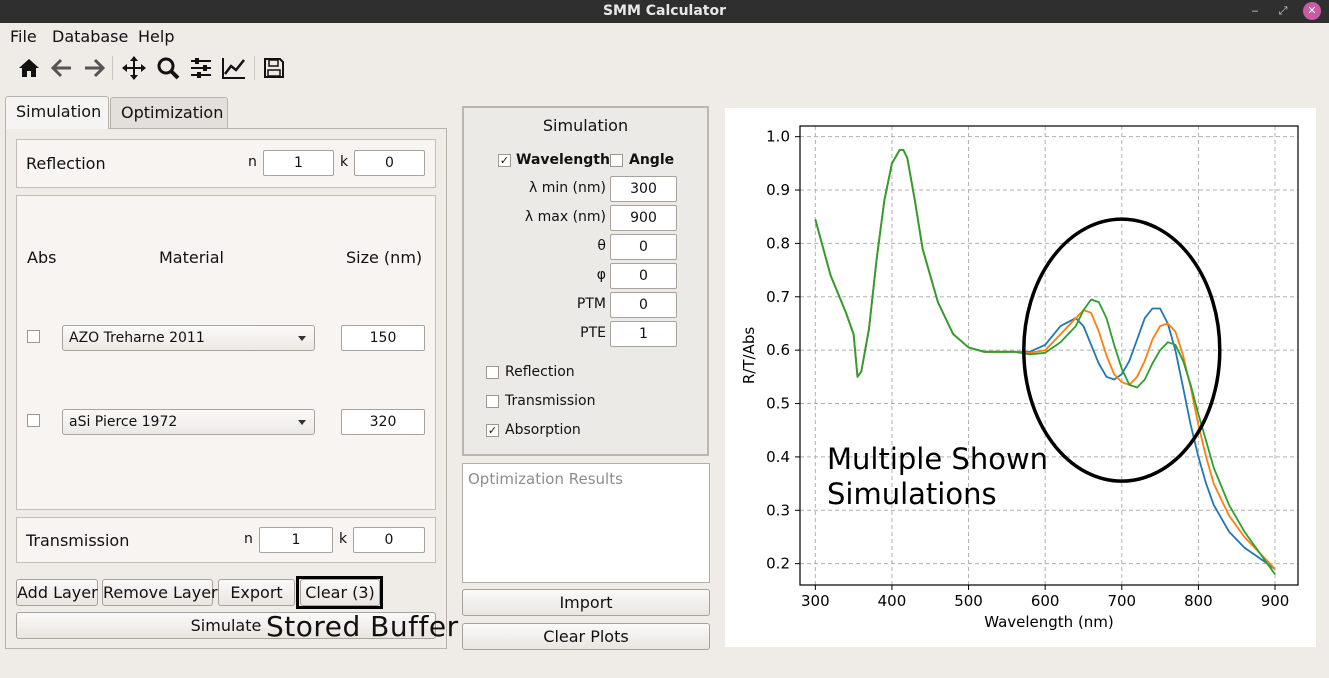  What do you see at coordinates (492, 401) in the screenshot?
I see `transmission-checkbox` at bounding box center [492, 401].